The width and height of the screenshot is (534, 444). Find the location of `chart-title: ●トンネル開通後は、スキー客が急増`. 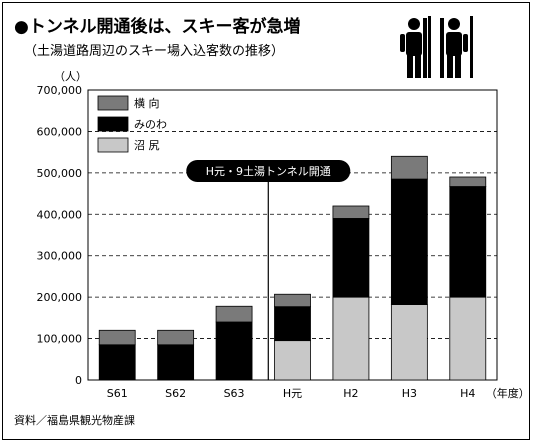

chart-title: ●トンネル開通後は、スキー客が急増 is located at coordinates (157, 27).